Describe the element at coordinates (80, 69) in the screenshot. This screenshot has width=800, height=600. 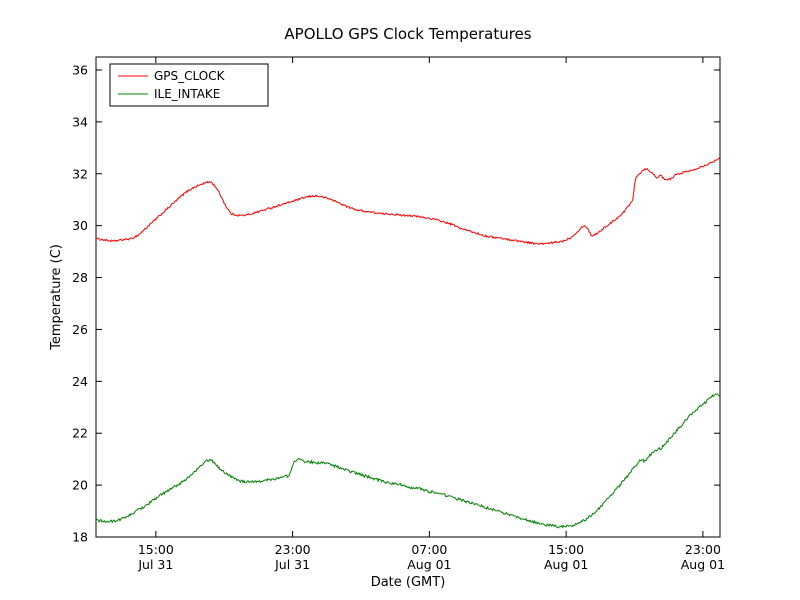
I see `y-tick-label: 36` at that location.